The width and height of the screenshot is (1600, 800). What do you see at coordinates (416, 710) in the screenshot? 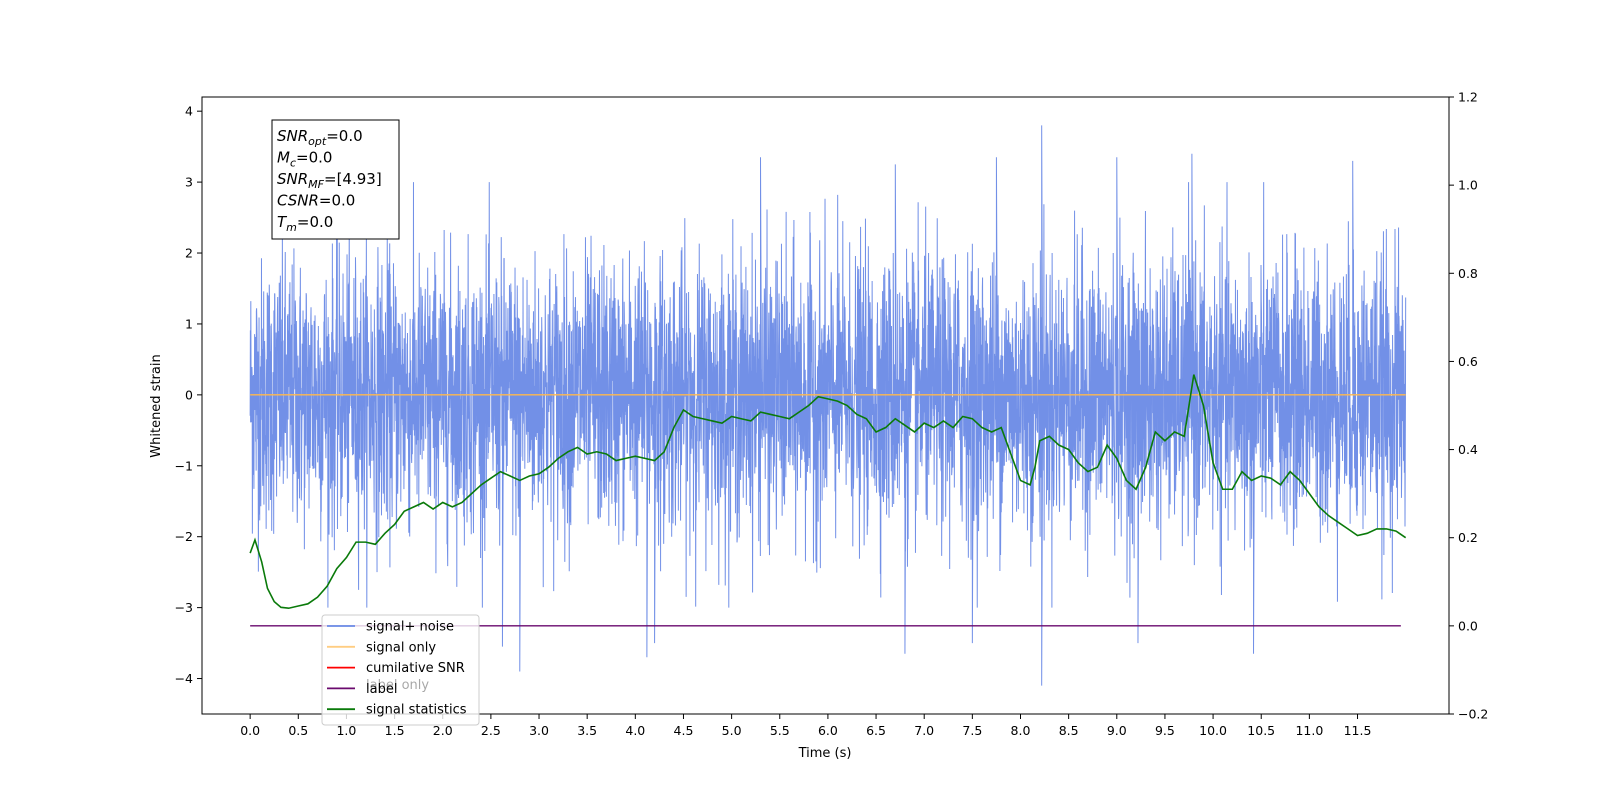
I see `legend-entry: signal statistics` at bounding box center [416, 710].